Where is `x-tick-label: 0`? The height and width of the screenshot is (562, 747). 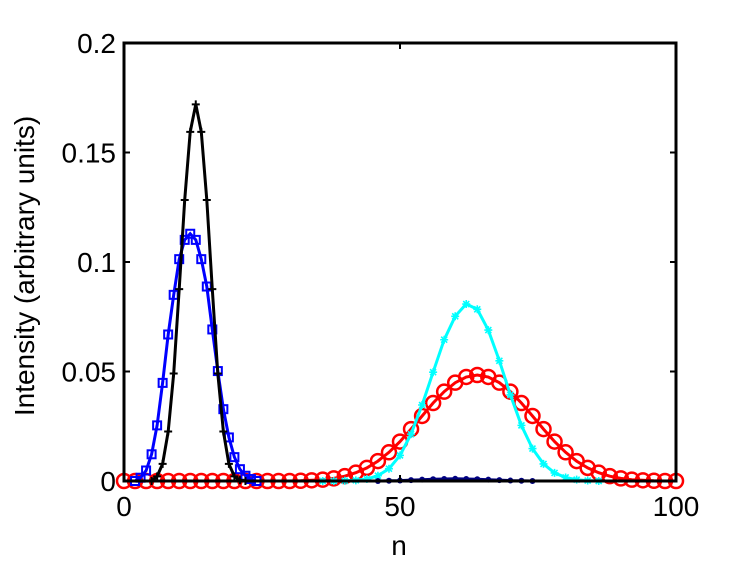
x-tick-label: 0 is located at coordinates (124, 506).